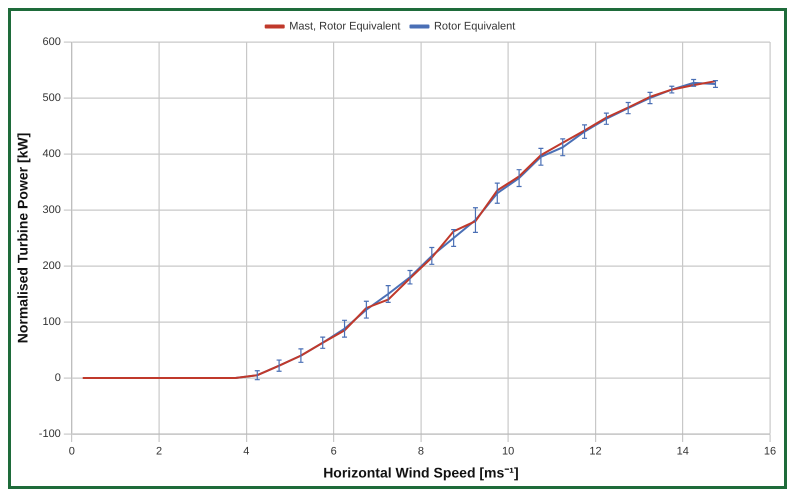  Describe the element at coordinates (71, 452) in the screenshot. I see `x-tick-label: 0` at that location.